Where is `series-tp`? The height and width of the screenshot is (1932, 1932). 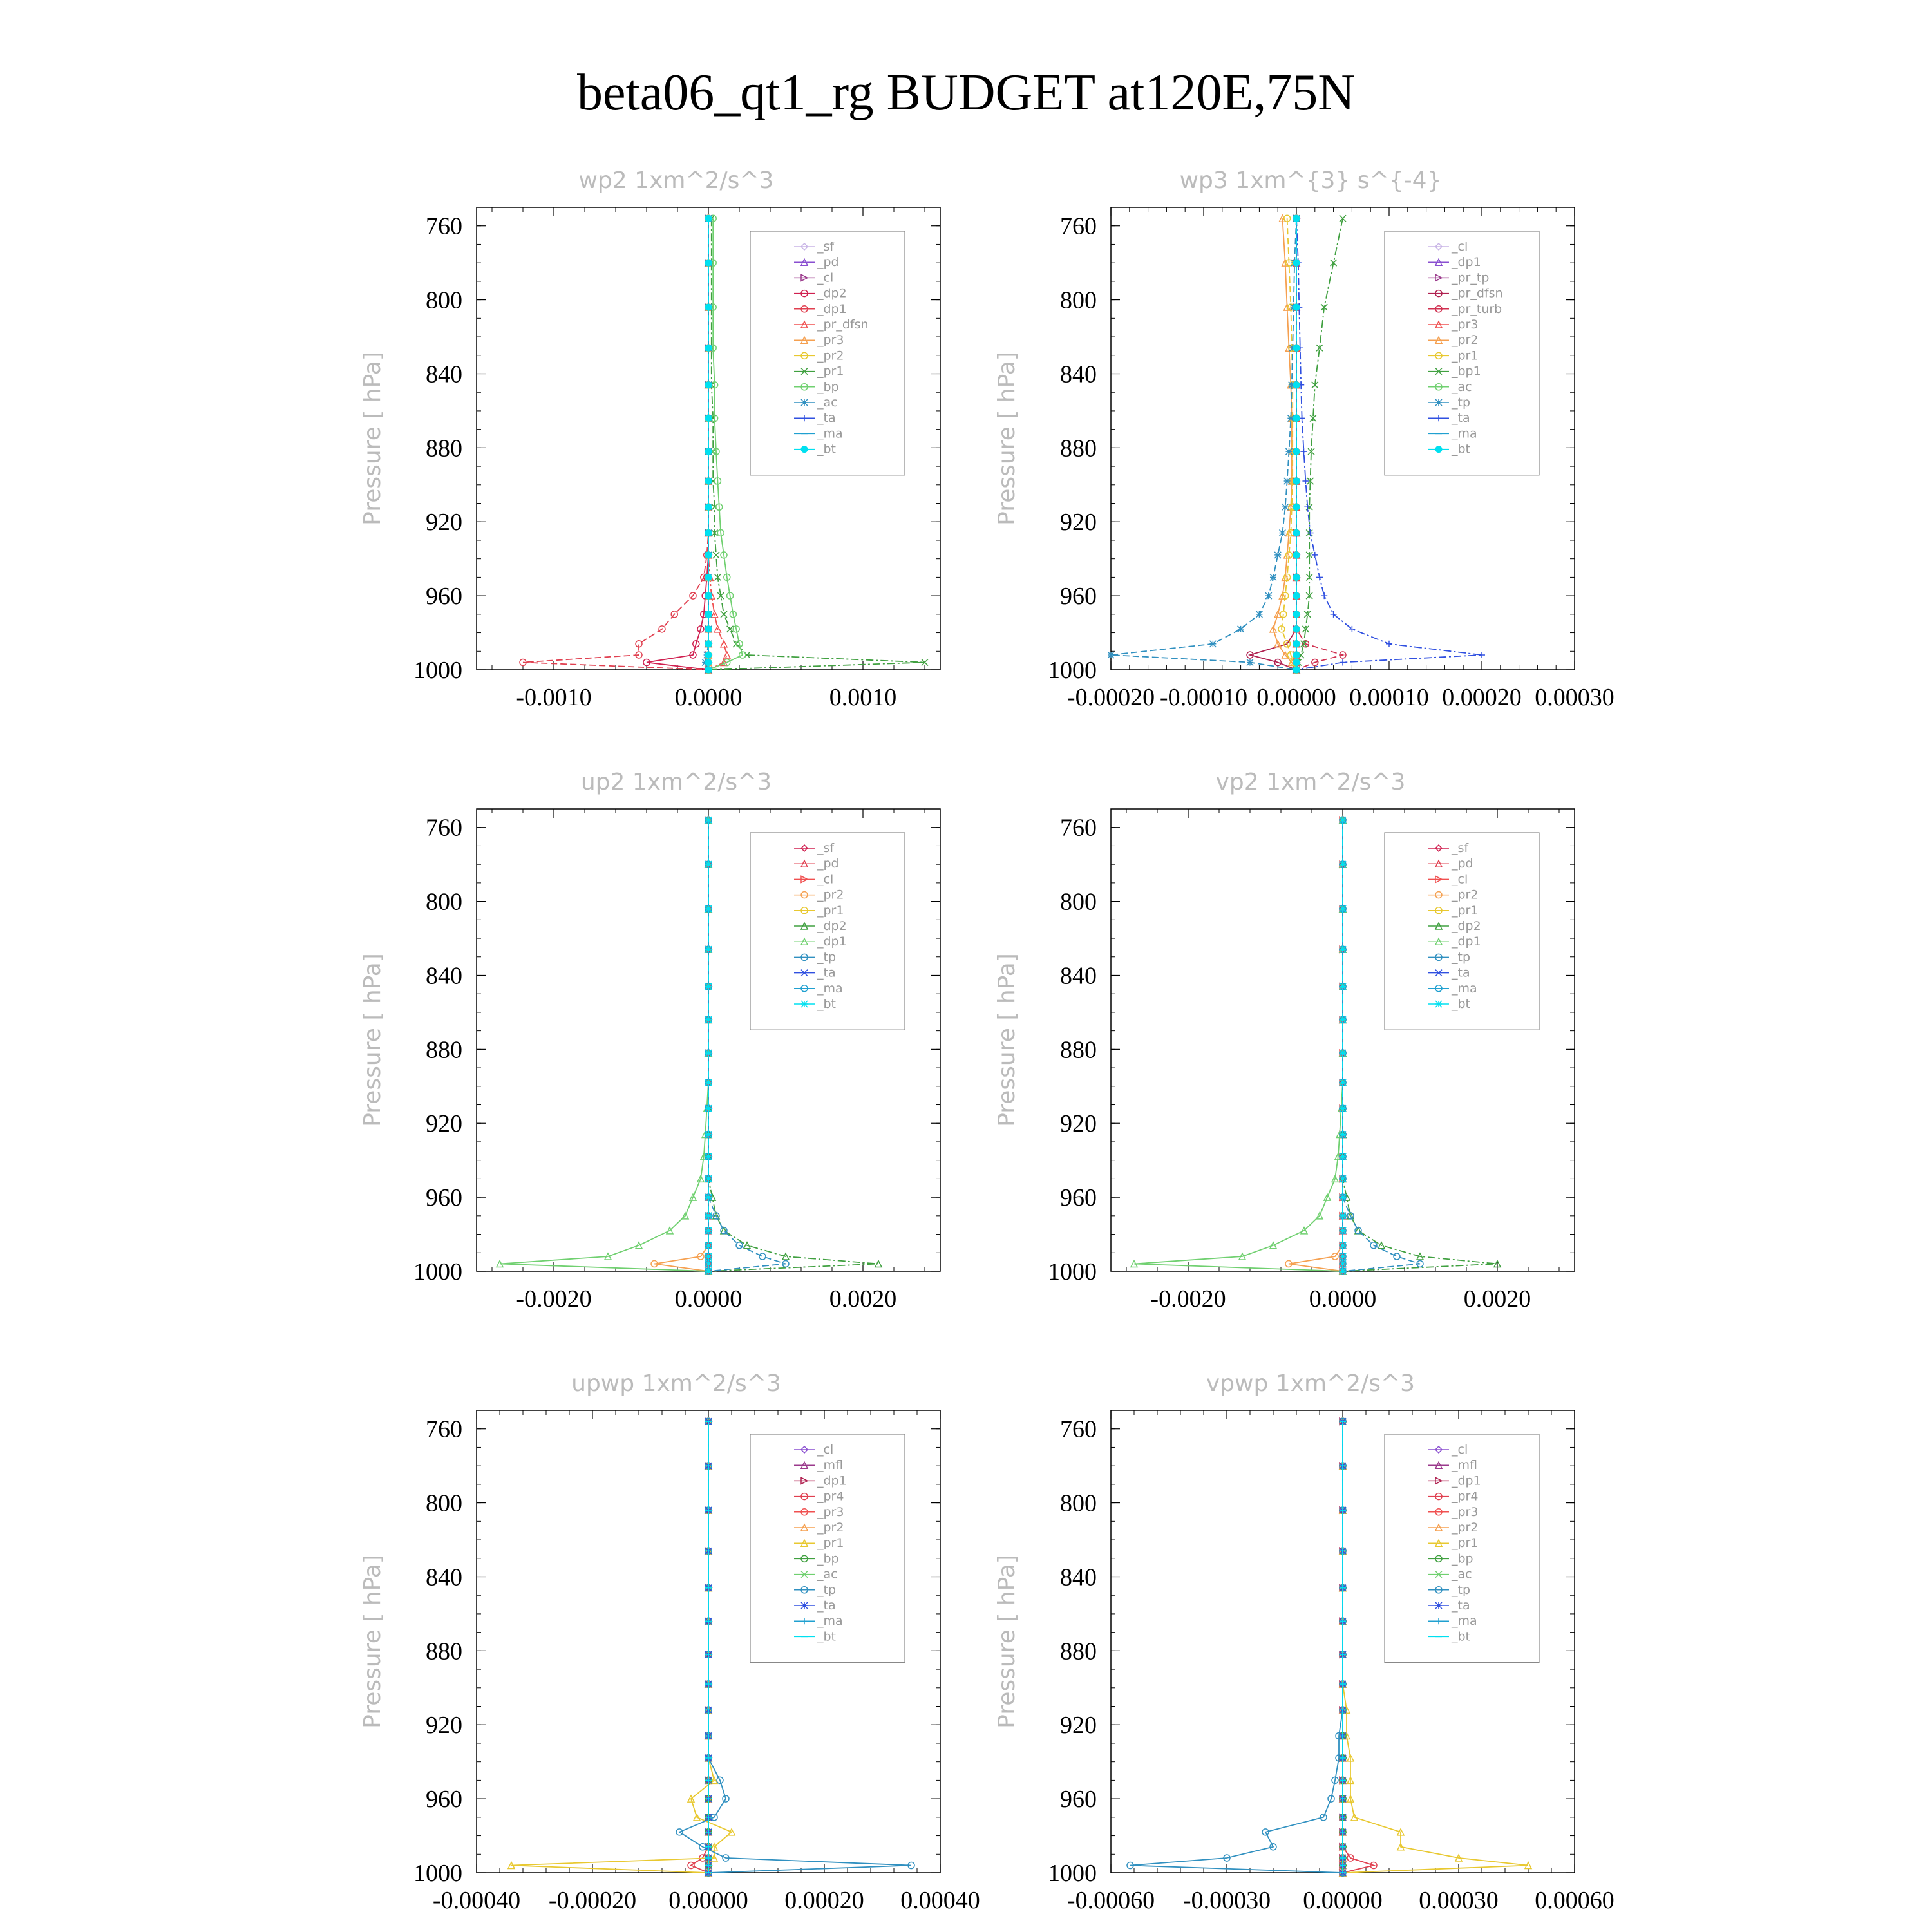 series-tp is located at coordinates (1203, 444).